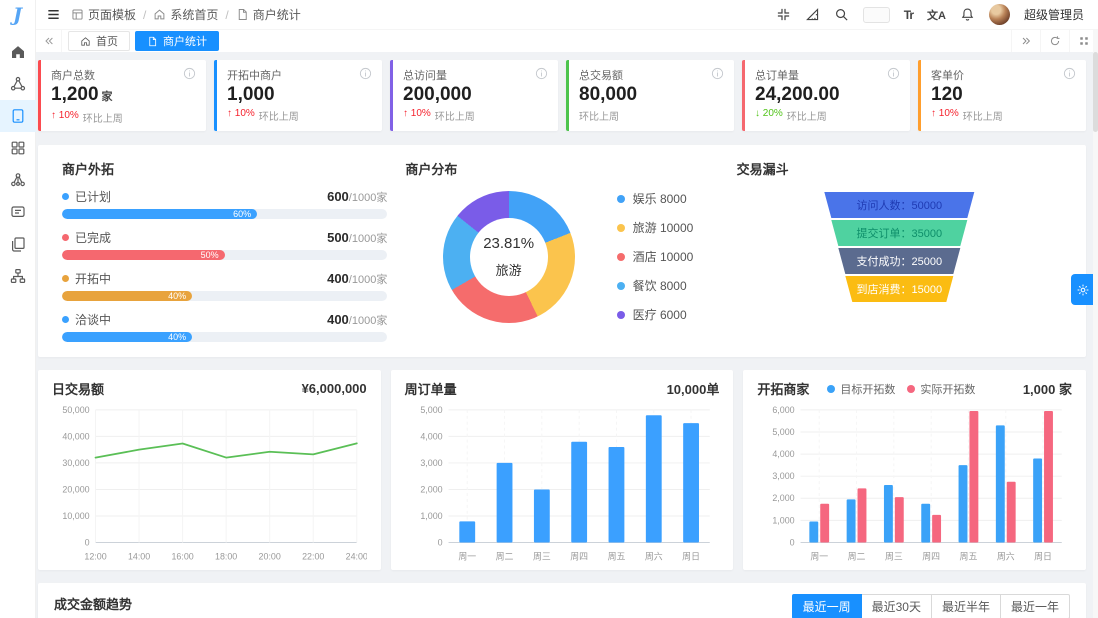 Image resolution: width=1098 pixels, height=618 pixels. I want to click on kpi-card: 总订单量 24,200.00 ↓ 20% 环比上周, so click(826, 95).